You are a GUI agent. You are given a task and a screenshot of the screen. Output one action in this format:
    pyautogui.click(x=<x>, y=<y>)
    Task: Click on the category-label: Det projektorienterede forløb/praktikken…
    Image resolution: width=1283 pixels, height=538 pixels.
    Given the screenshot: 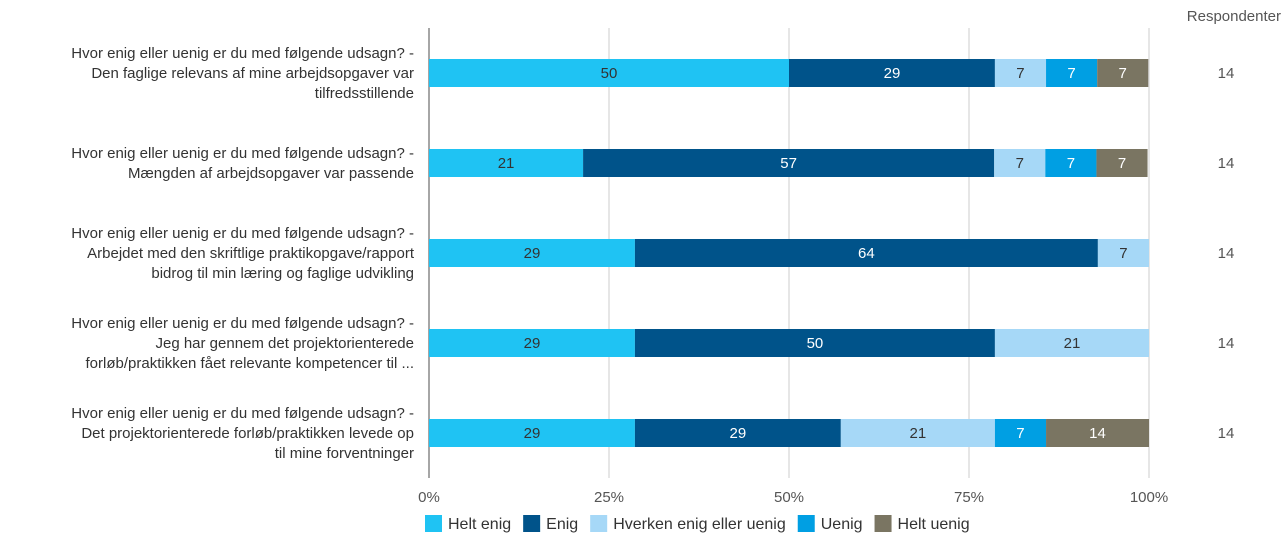 What is the action you would take?
    pyautogui.click(x=247, y=433)
    